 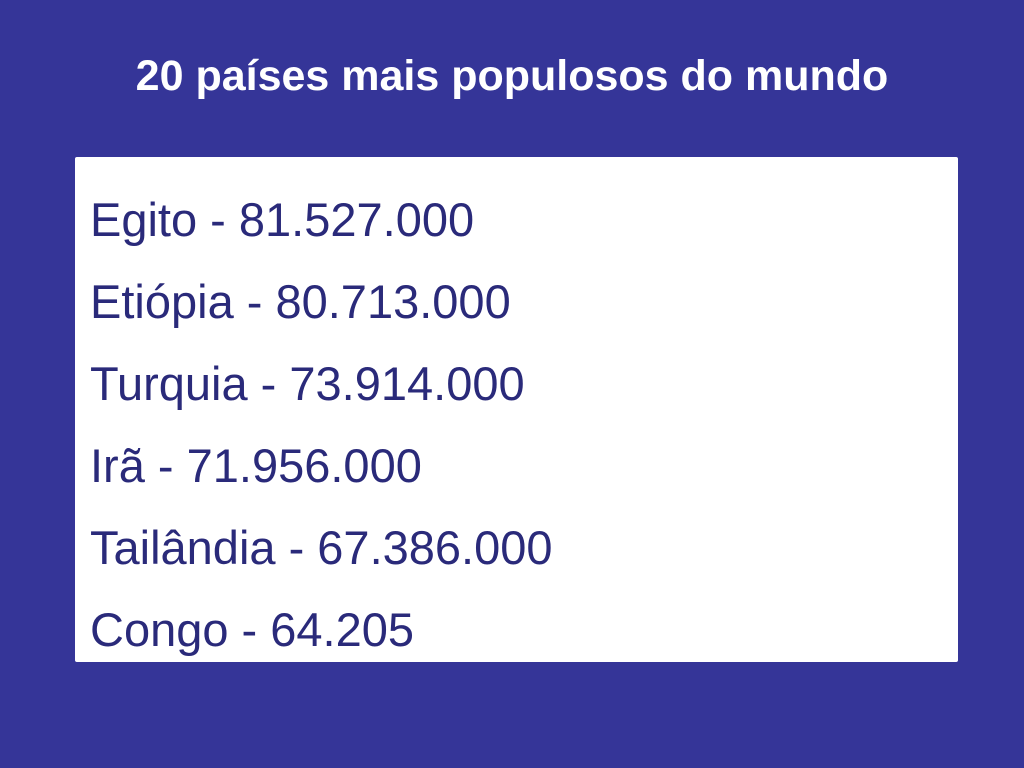 I want to click on list-item: Egito - 81.527.000, so click(x=282, y=219).